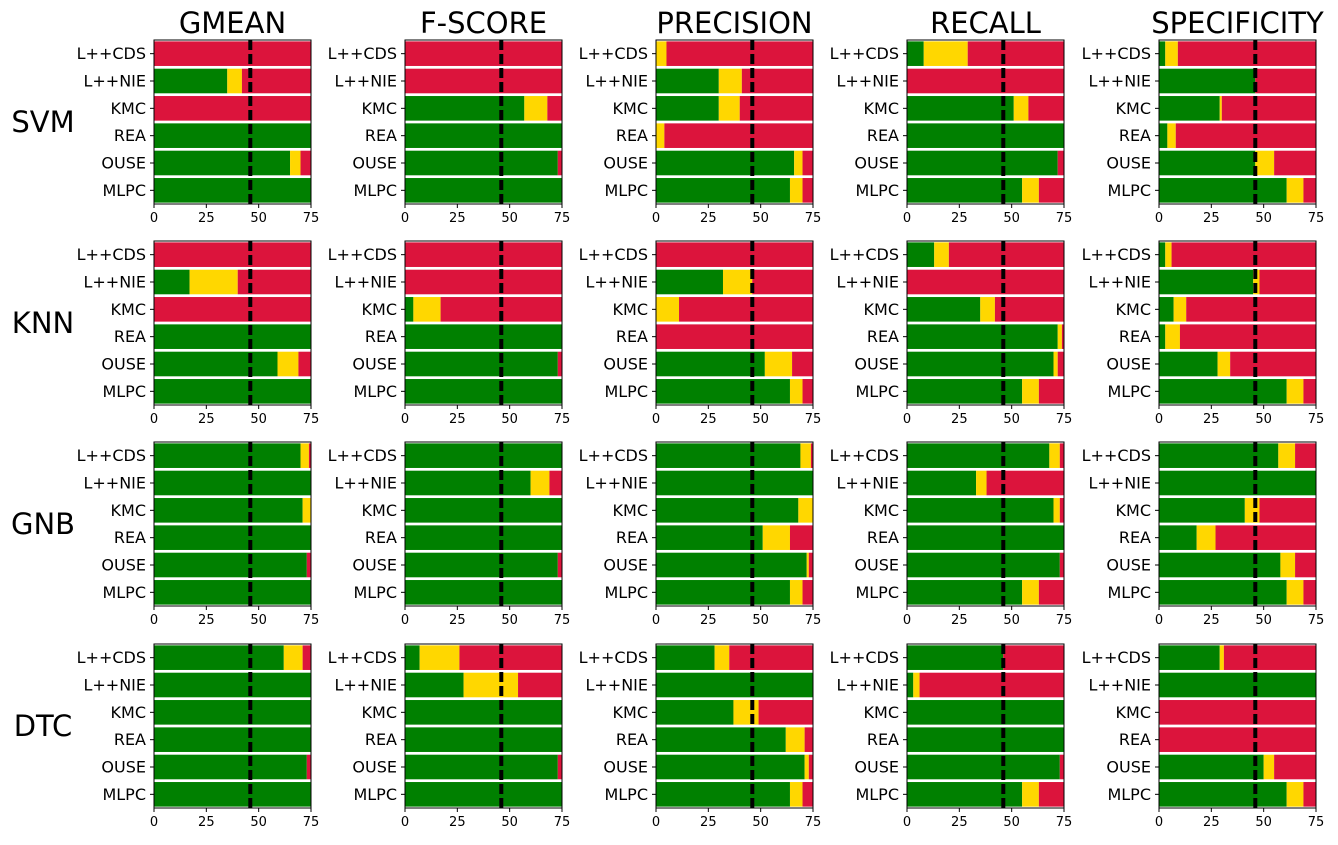 The width and height of the screenshot is (1338, 845). What do you see at coordinates (43, 726) in the screenshot?
I see `classifier-label-dtc: DTC` at bounding box center [43, 726].